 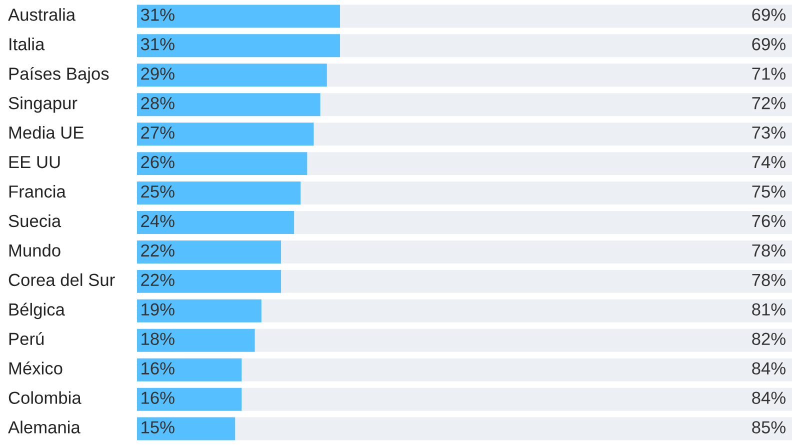 I want to click on y-tick-label: Australia, so click(x=42, y=14).